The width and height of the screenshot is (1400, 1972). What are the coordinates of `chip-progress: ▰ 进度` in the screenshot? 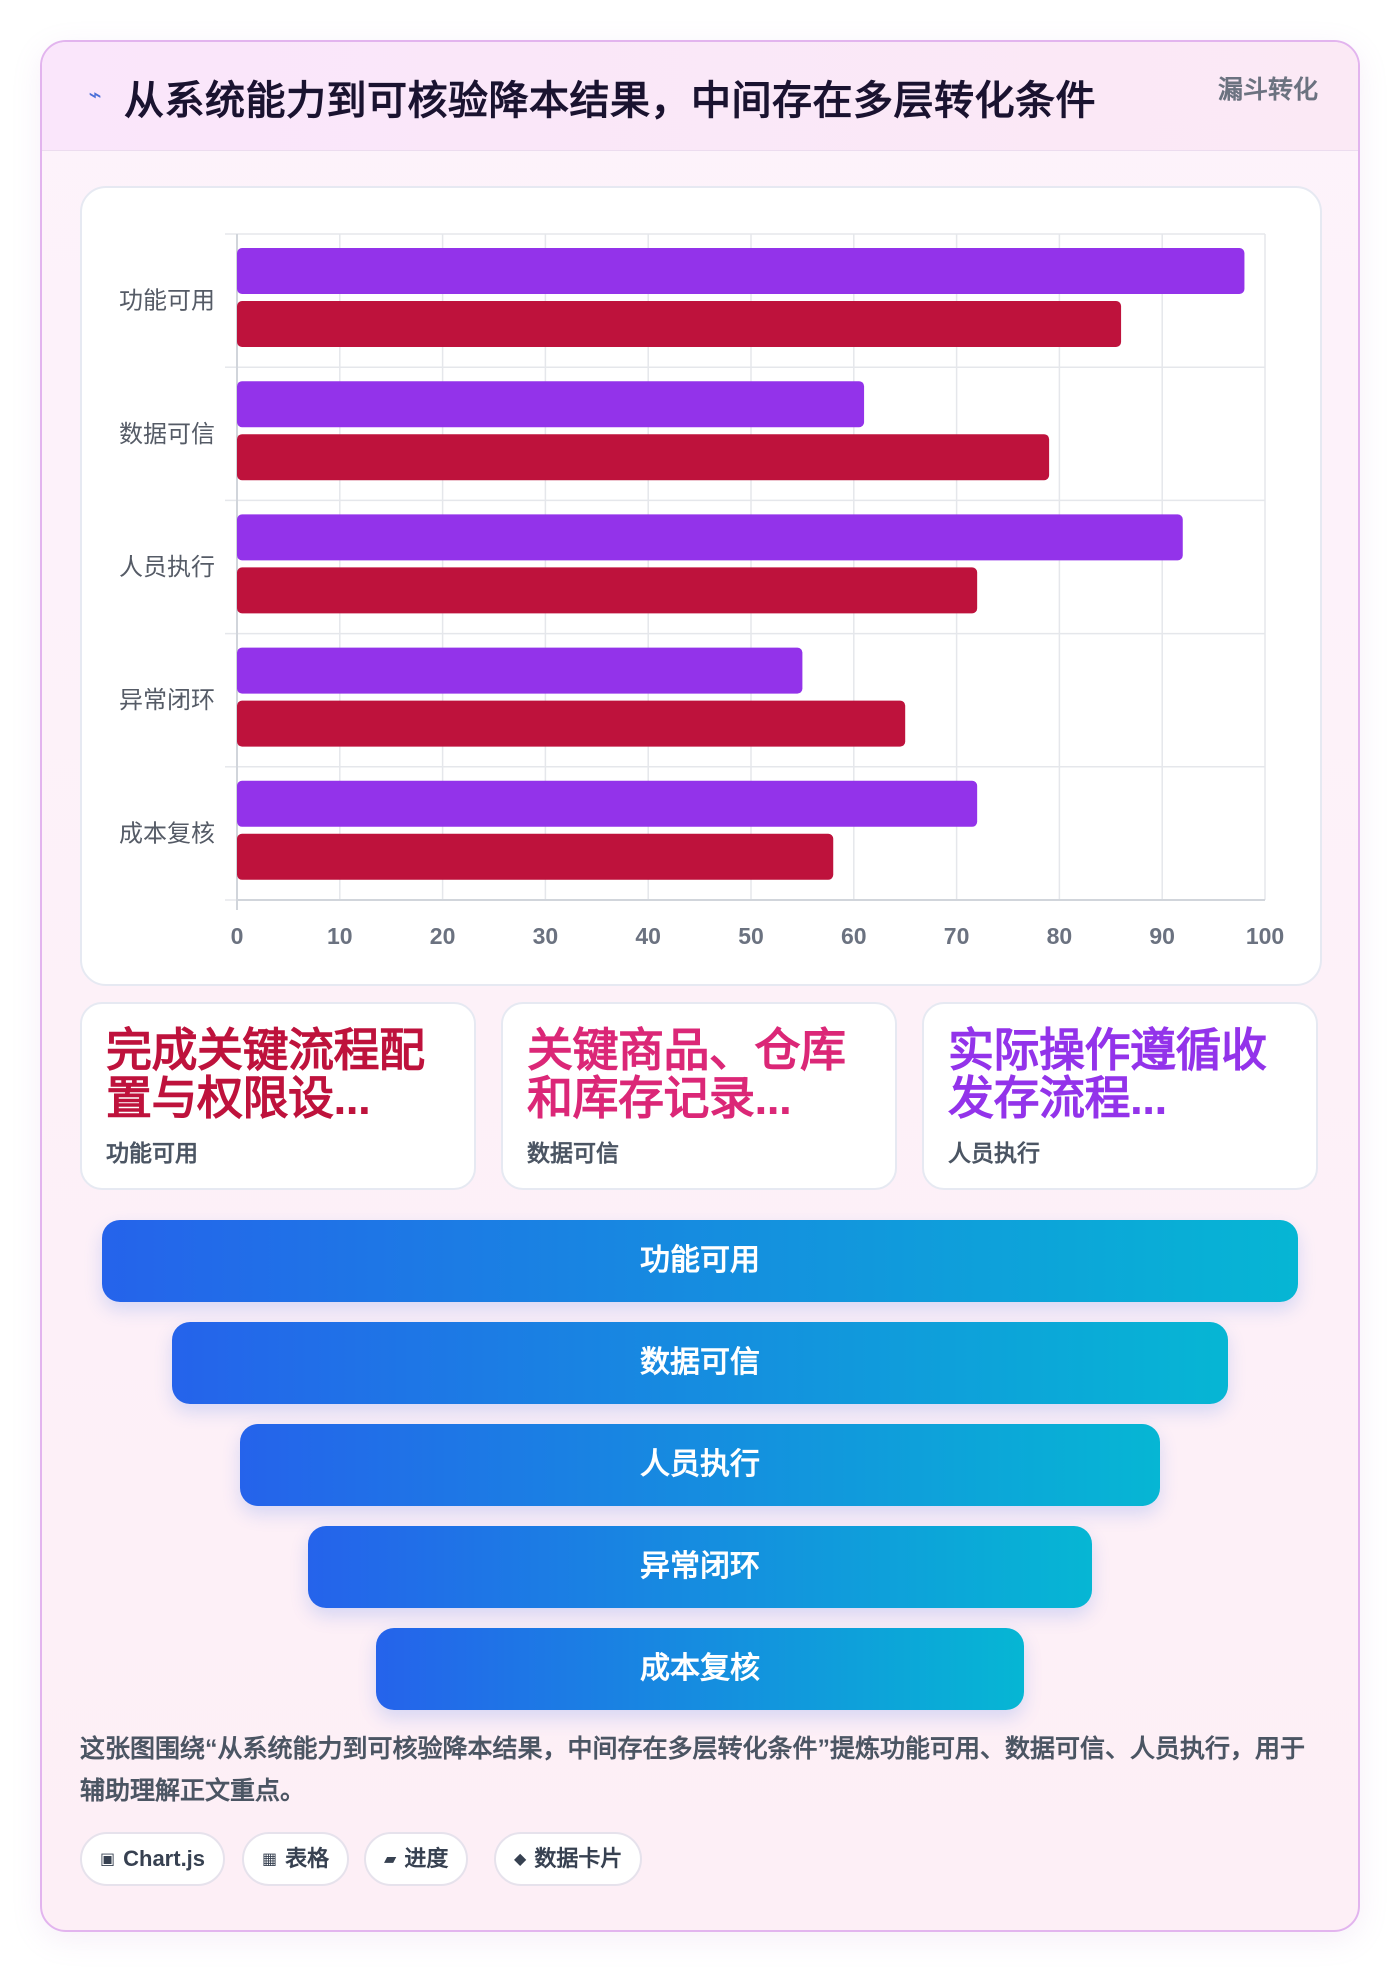 It's located at (416, 1859).